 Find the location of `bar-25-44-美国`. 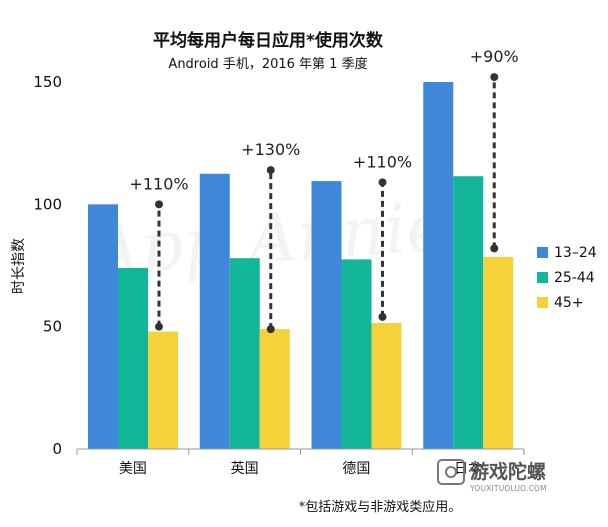

bar-25-44-美国 is located at coordinates (133, 358).